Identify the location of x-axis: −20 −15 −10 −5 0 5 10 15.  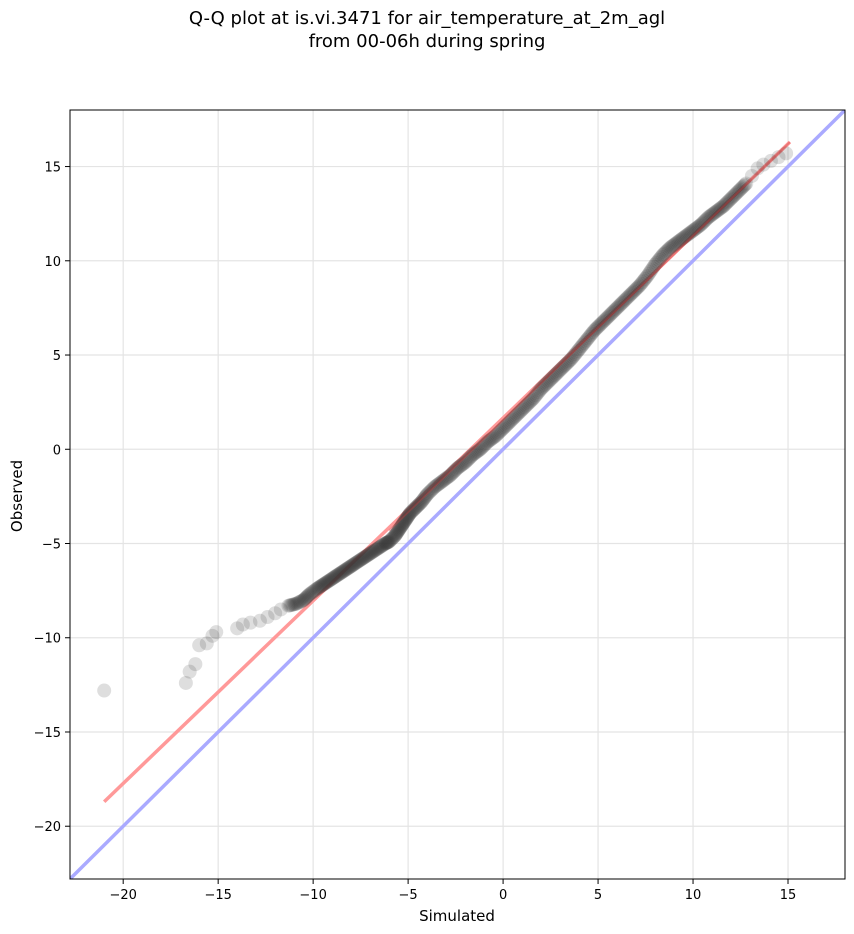
(452, 891).